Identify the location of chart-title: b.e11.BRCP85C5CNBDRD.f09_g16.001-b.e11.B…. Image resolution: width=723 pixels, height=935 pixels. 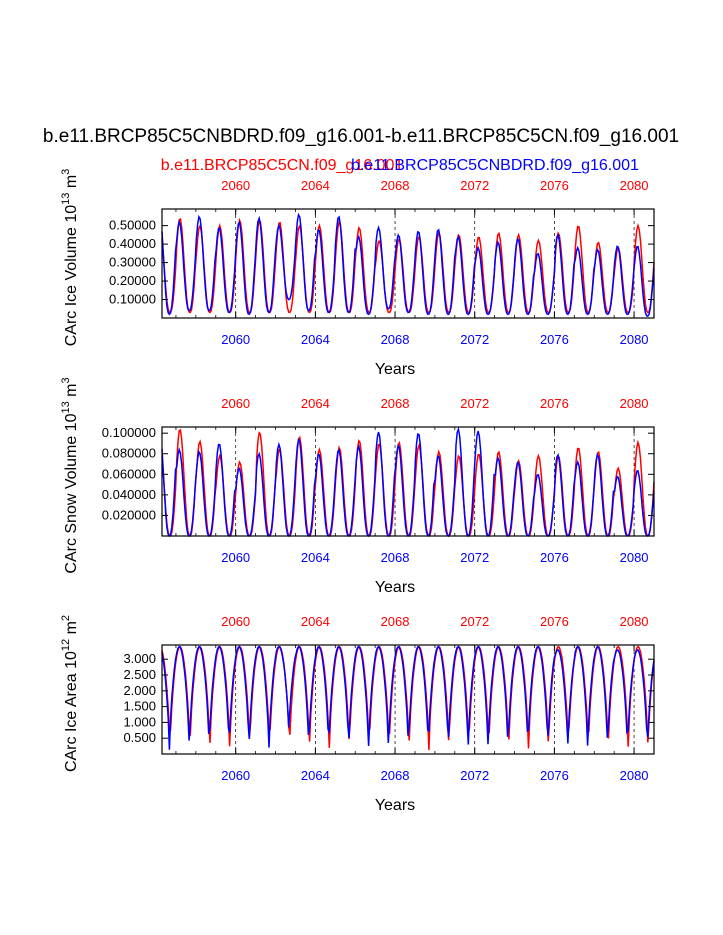
(361, 136).